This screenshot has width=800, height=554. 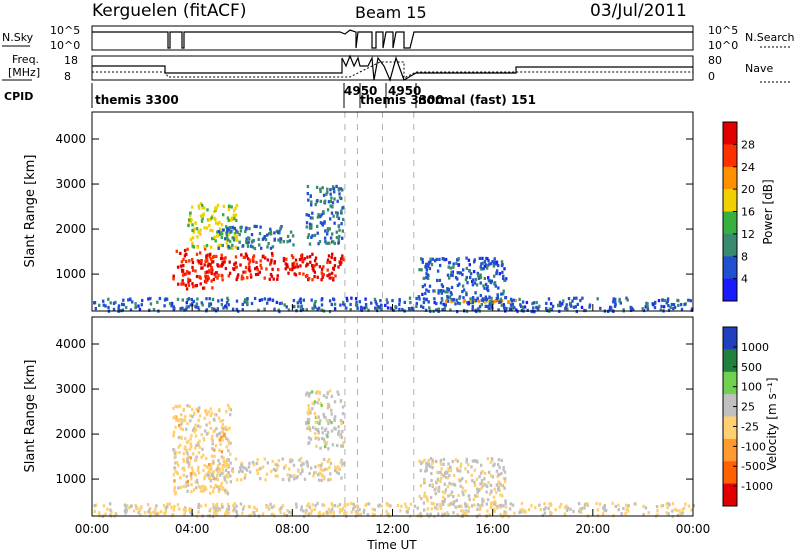 What do you see at coordinates (70, 139) in the screenshot?
I see `y-tick-label-4: 4000` at bounding box center [70, 139].